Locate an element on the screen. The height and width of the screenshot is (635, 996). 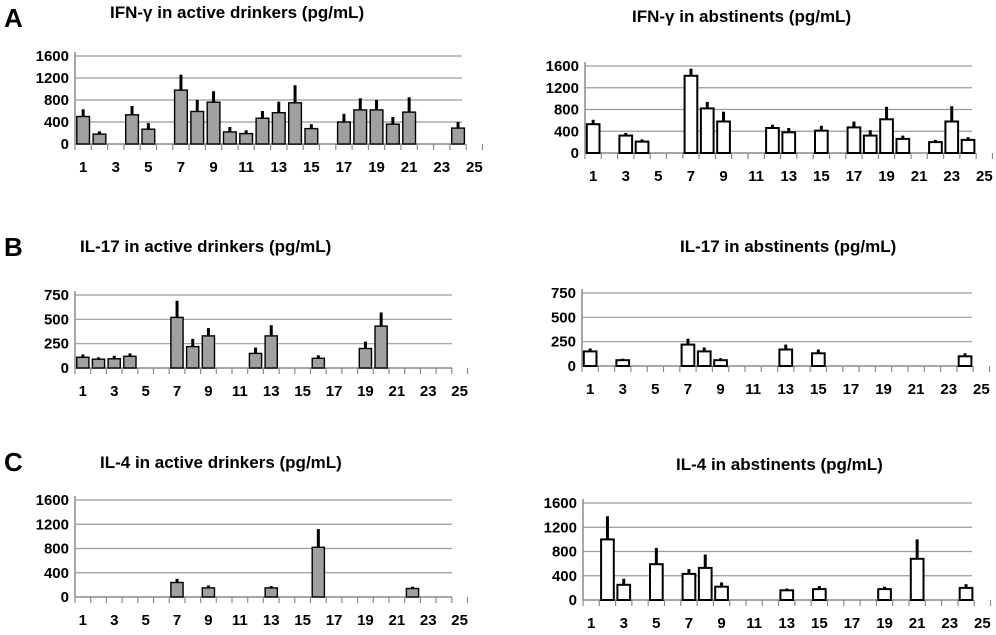
chart-title: IL-17 in abstinents (pg/mL) is located at coordinates (788, 246).